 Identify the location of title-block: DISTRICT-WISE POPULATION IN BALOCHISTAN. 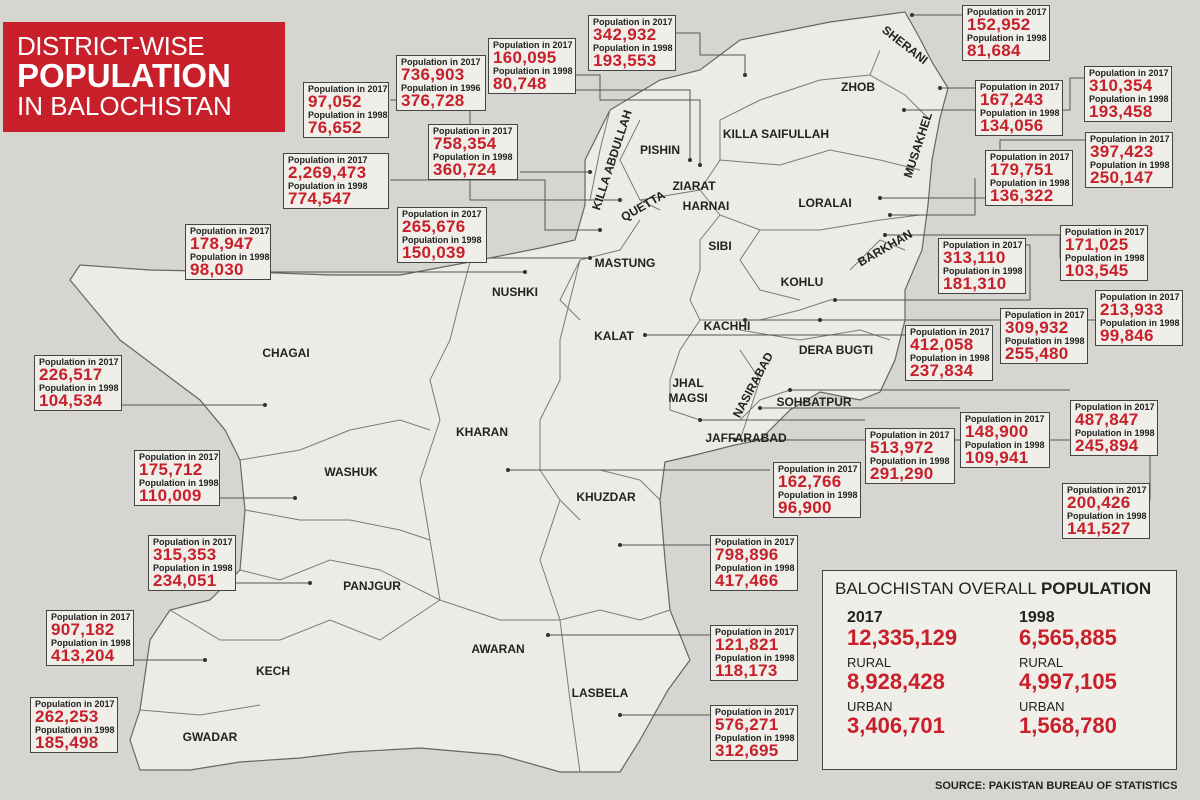
(144, 77).